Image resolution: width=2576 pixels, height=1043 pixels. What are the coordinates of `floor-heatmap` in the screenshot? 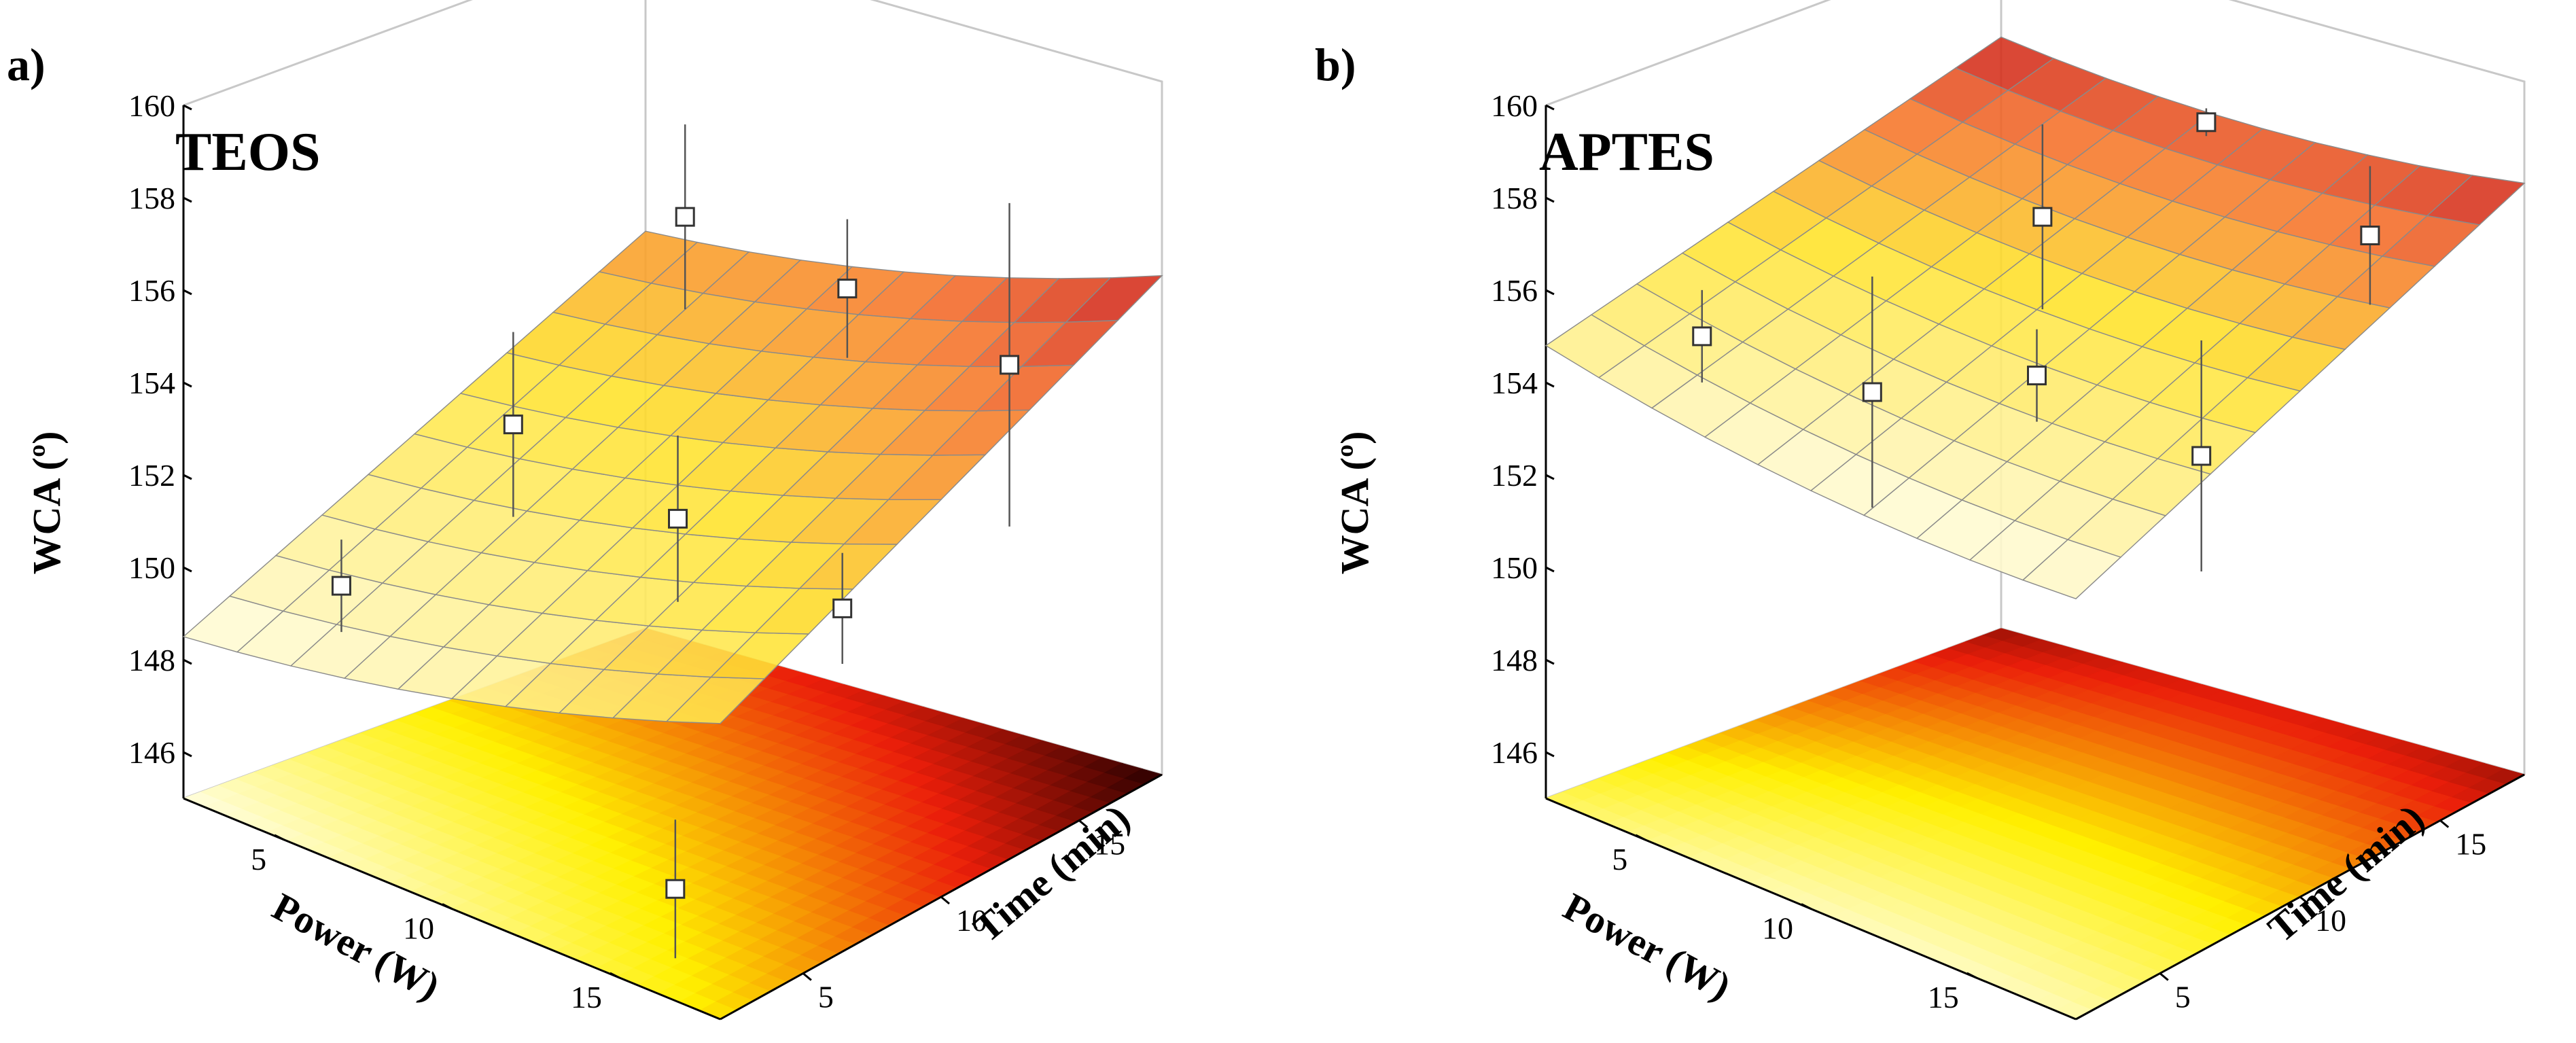 It's located at (2035, 824).